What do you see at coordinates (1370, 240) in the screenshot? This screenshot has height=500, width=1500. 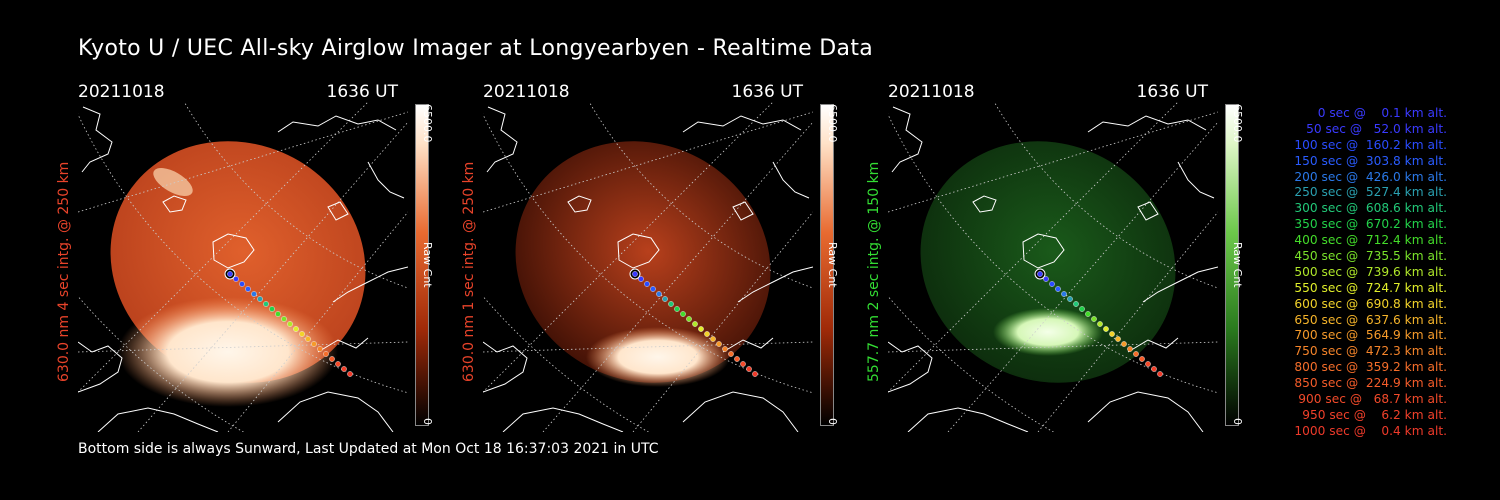 I see `legend-entry: 400 sec @ 712.4 km alt.` at bounding box center [1370, 240].